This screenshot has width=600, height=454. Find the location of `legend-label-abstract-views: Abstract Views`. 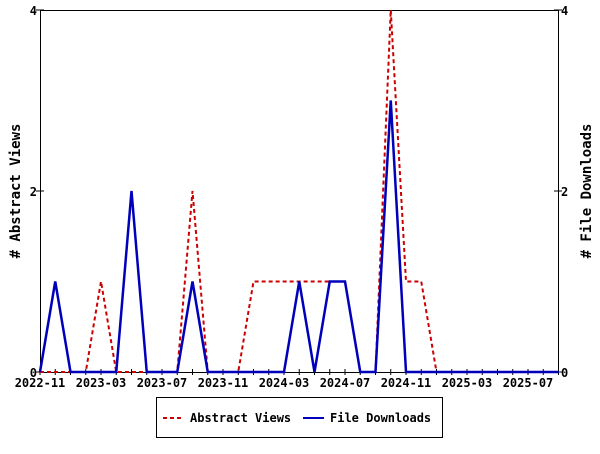

legend-label-abstract-views: Abstract Views is located at coordinates (240, 418).